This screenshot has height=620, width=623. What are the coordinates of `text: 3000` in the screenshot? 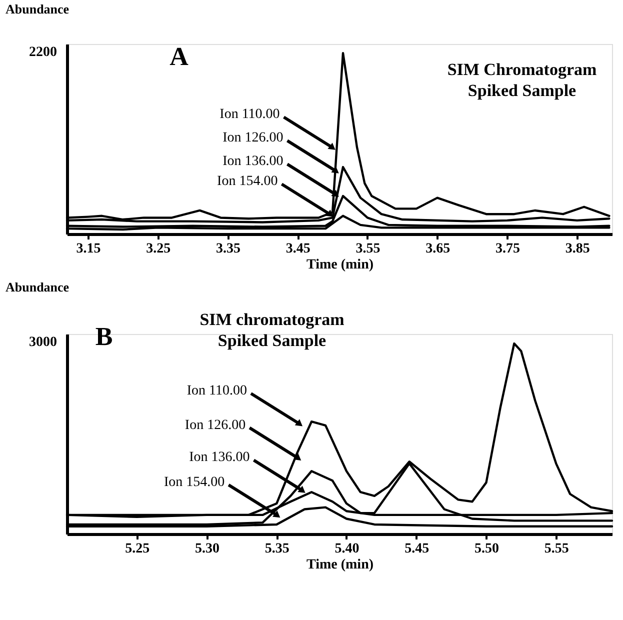 It's located at (43, 342).